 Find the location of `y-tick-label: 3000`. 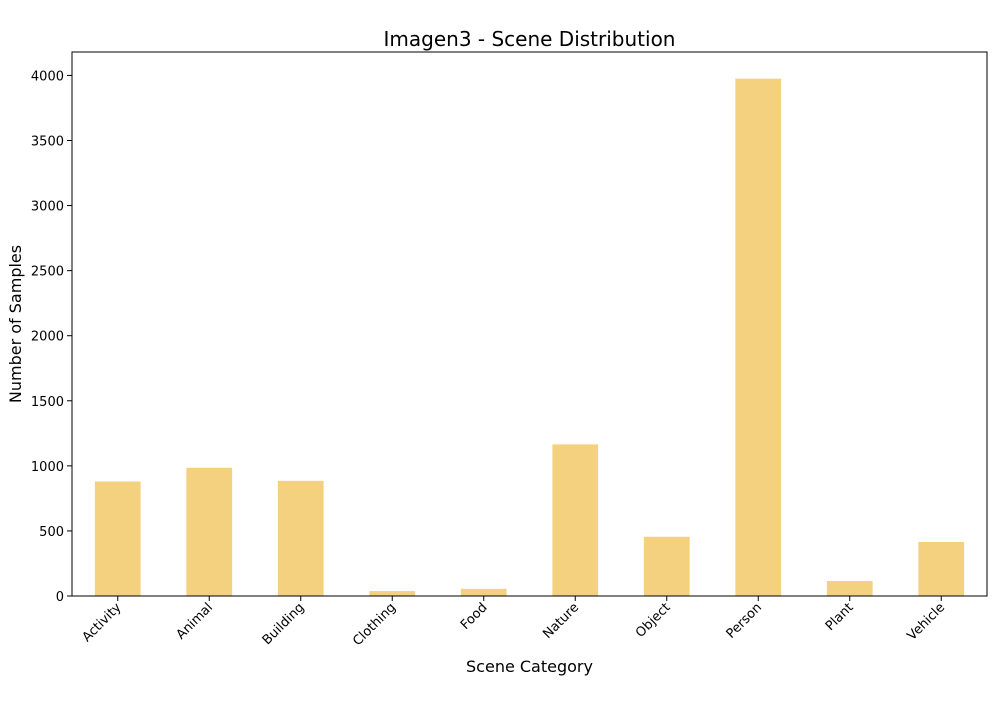

y-tick-label: 3000 is located at coordinates (47, 207).